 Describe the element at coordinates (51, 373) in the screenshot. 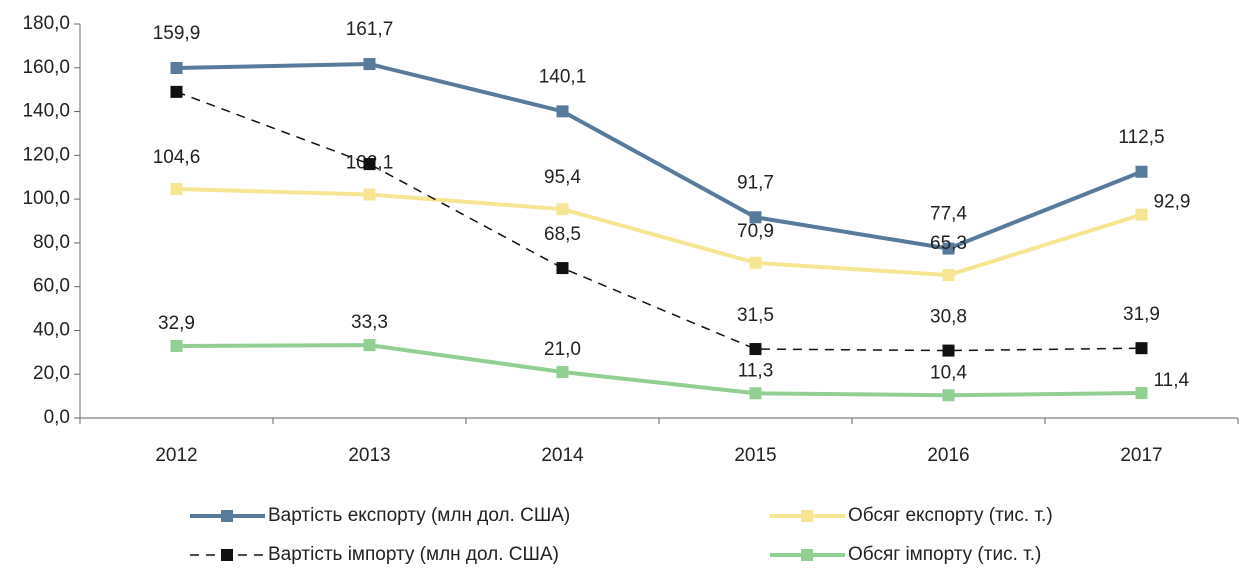

I see `y-tick-label: 20,0` at that location.